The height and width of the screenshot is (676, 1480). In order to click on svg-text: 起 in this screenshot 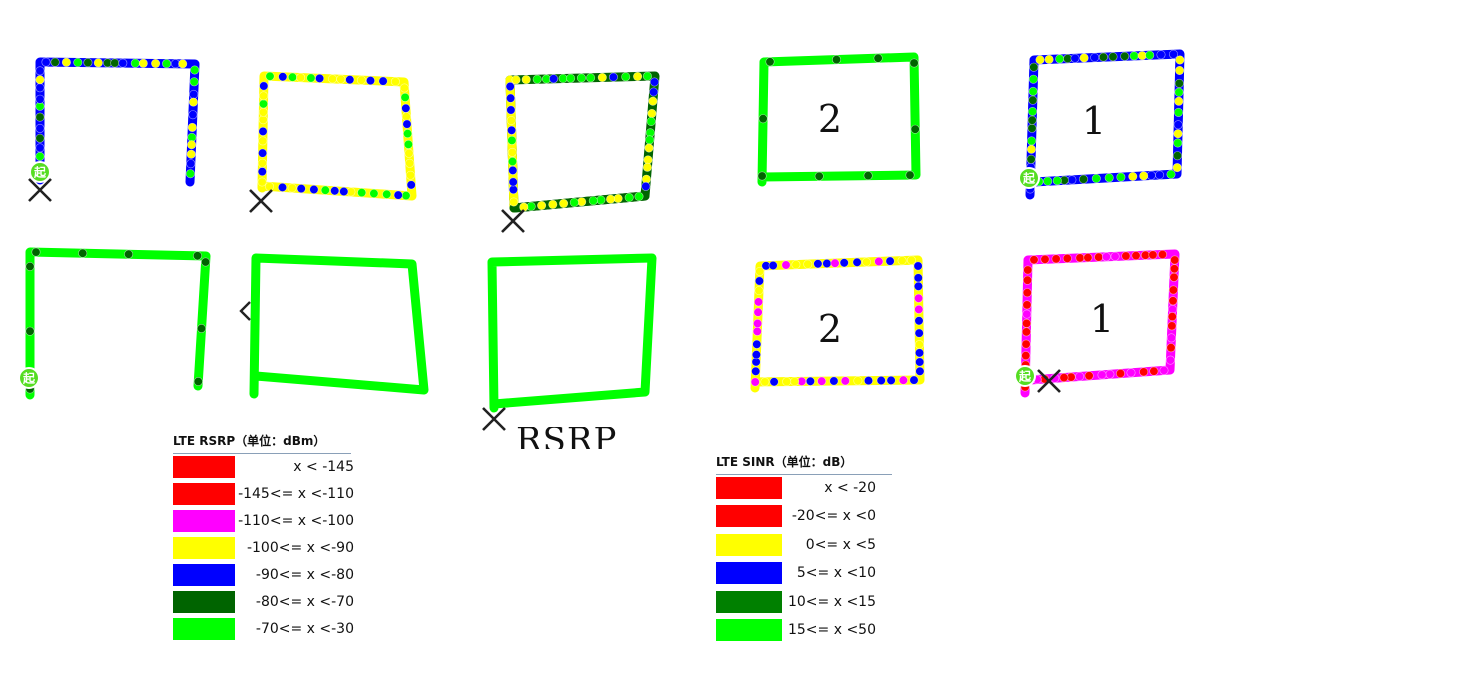, I will do `click(29, 378)`.